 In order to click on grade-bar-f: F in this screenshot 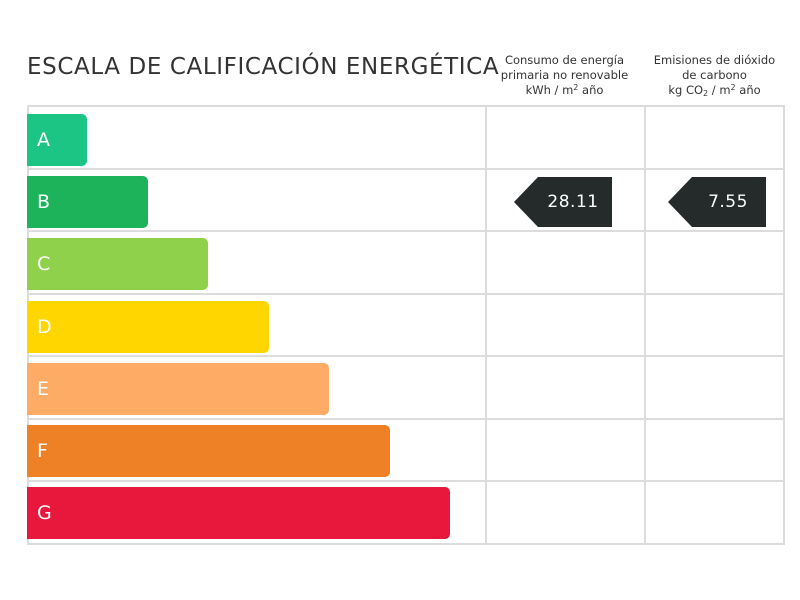, I will do `click(208, 451)`.